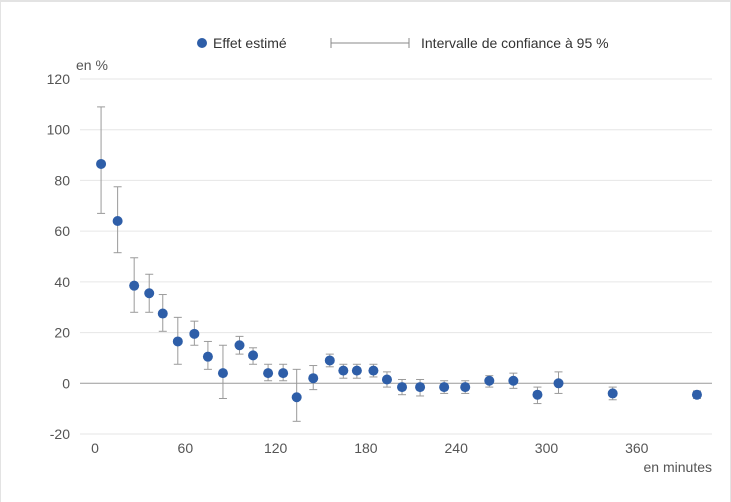  I want to click on x-tick-label: 0, so click(95, 448).